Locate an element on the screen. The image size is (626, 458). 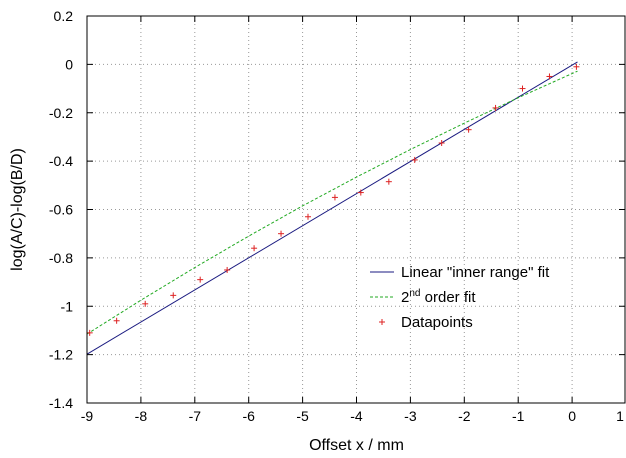
x-tick-label: -3 is located at coordinates (410, 416).